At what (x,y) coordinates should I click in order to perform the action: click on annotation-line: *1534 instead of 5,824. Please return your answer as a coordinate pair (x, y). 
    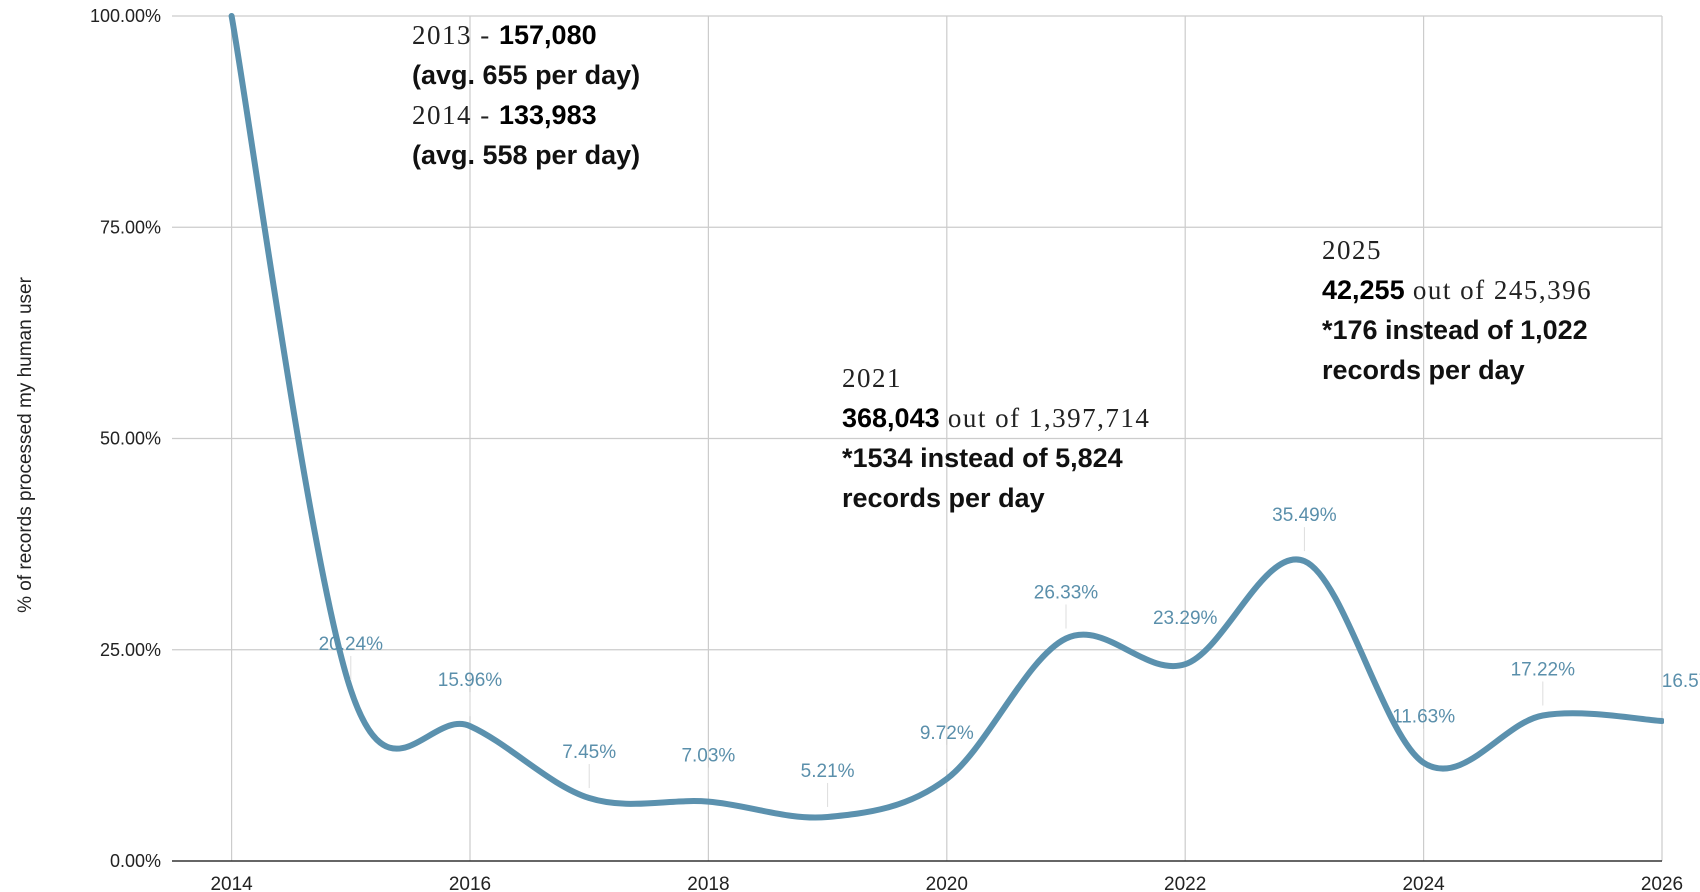
    Looking at the image, I should click on (982, 458).